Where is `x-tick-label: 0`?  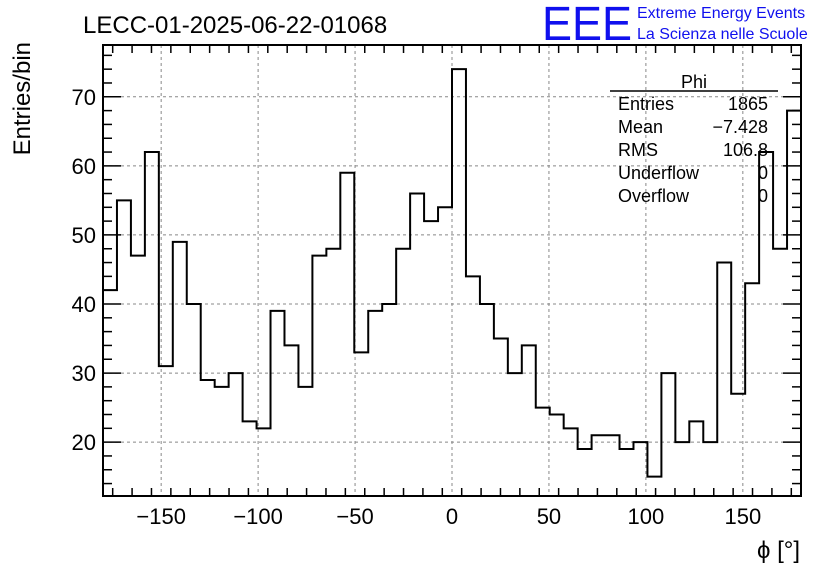
x-tick-label: 0 is located at coordinates (452, 516).